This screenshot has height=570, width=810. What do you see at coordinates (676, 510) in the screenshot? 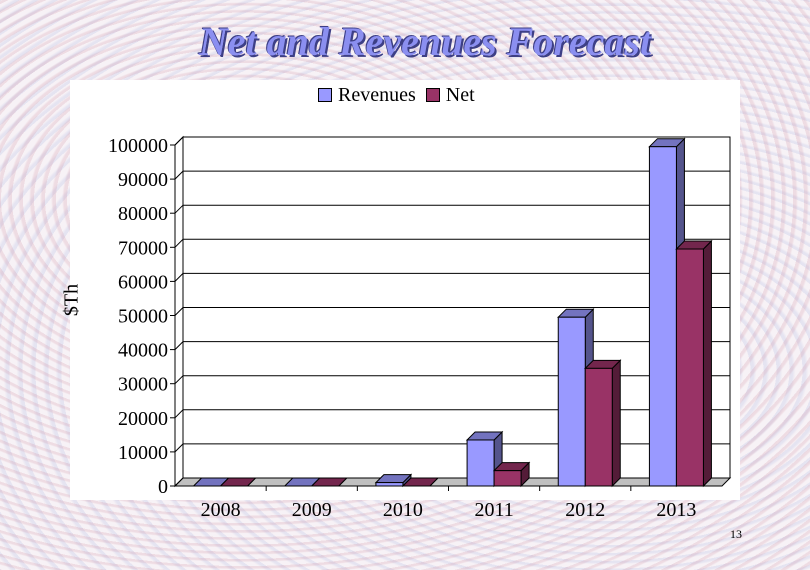
I see `x-tick-label: 2013` at bounding box center [676, 510].